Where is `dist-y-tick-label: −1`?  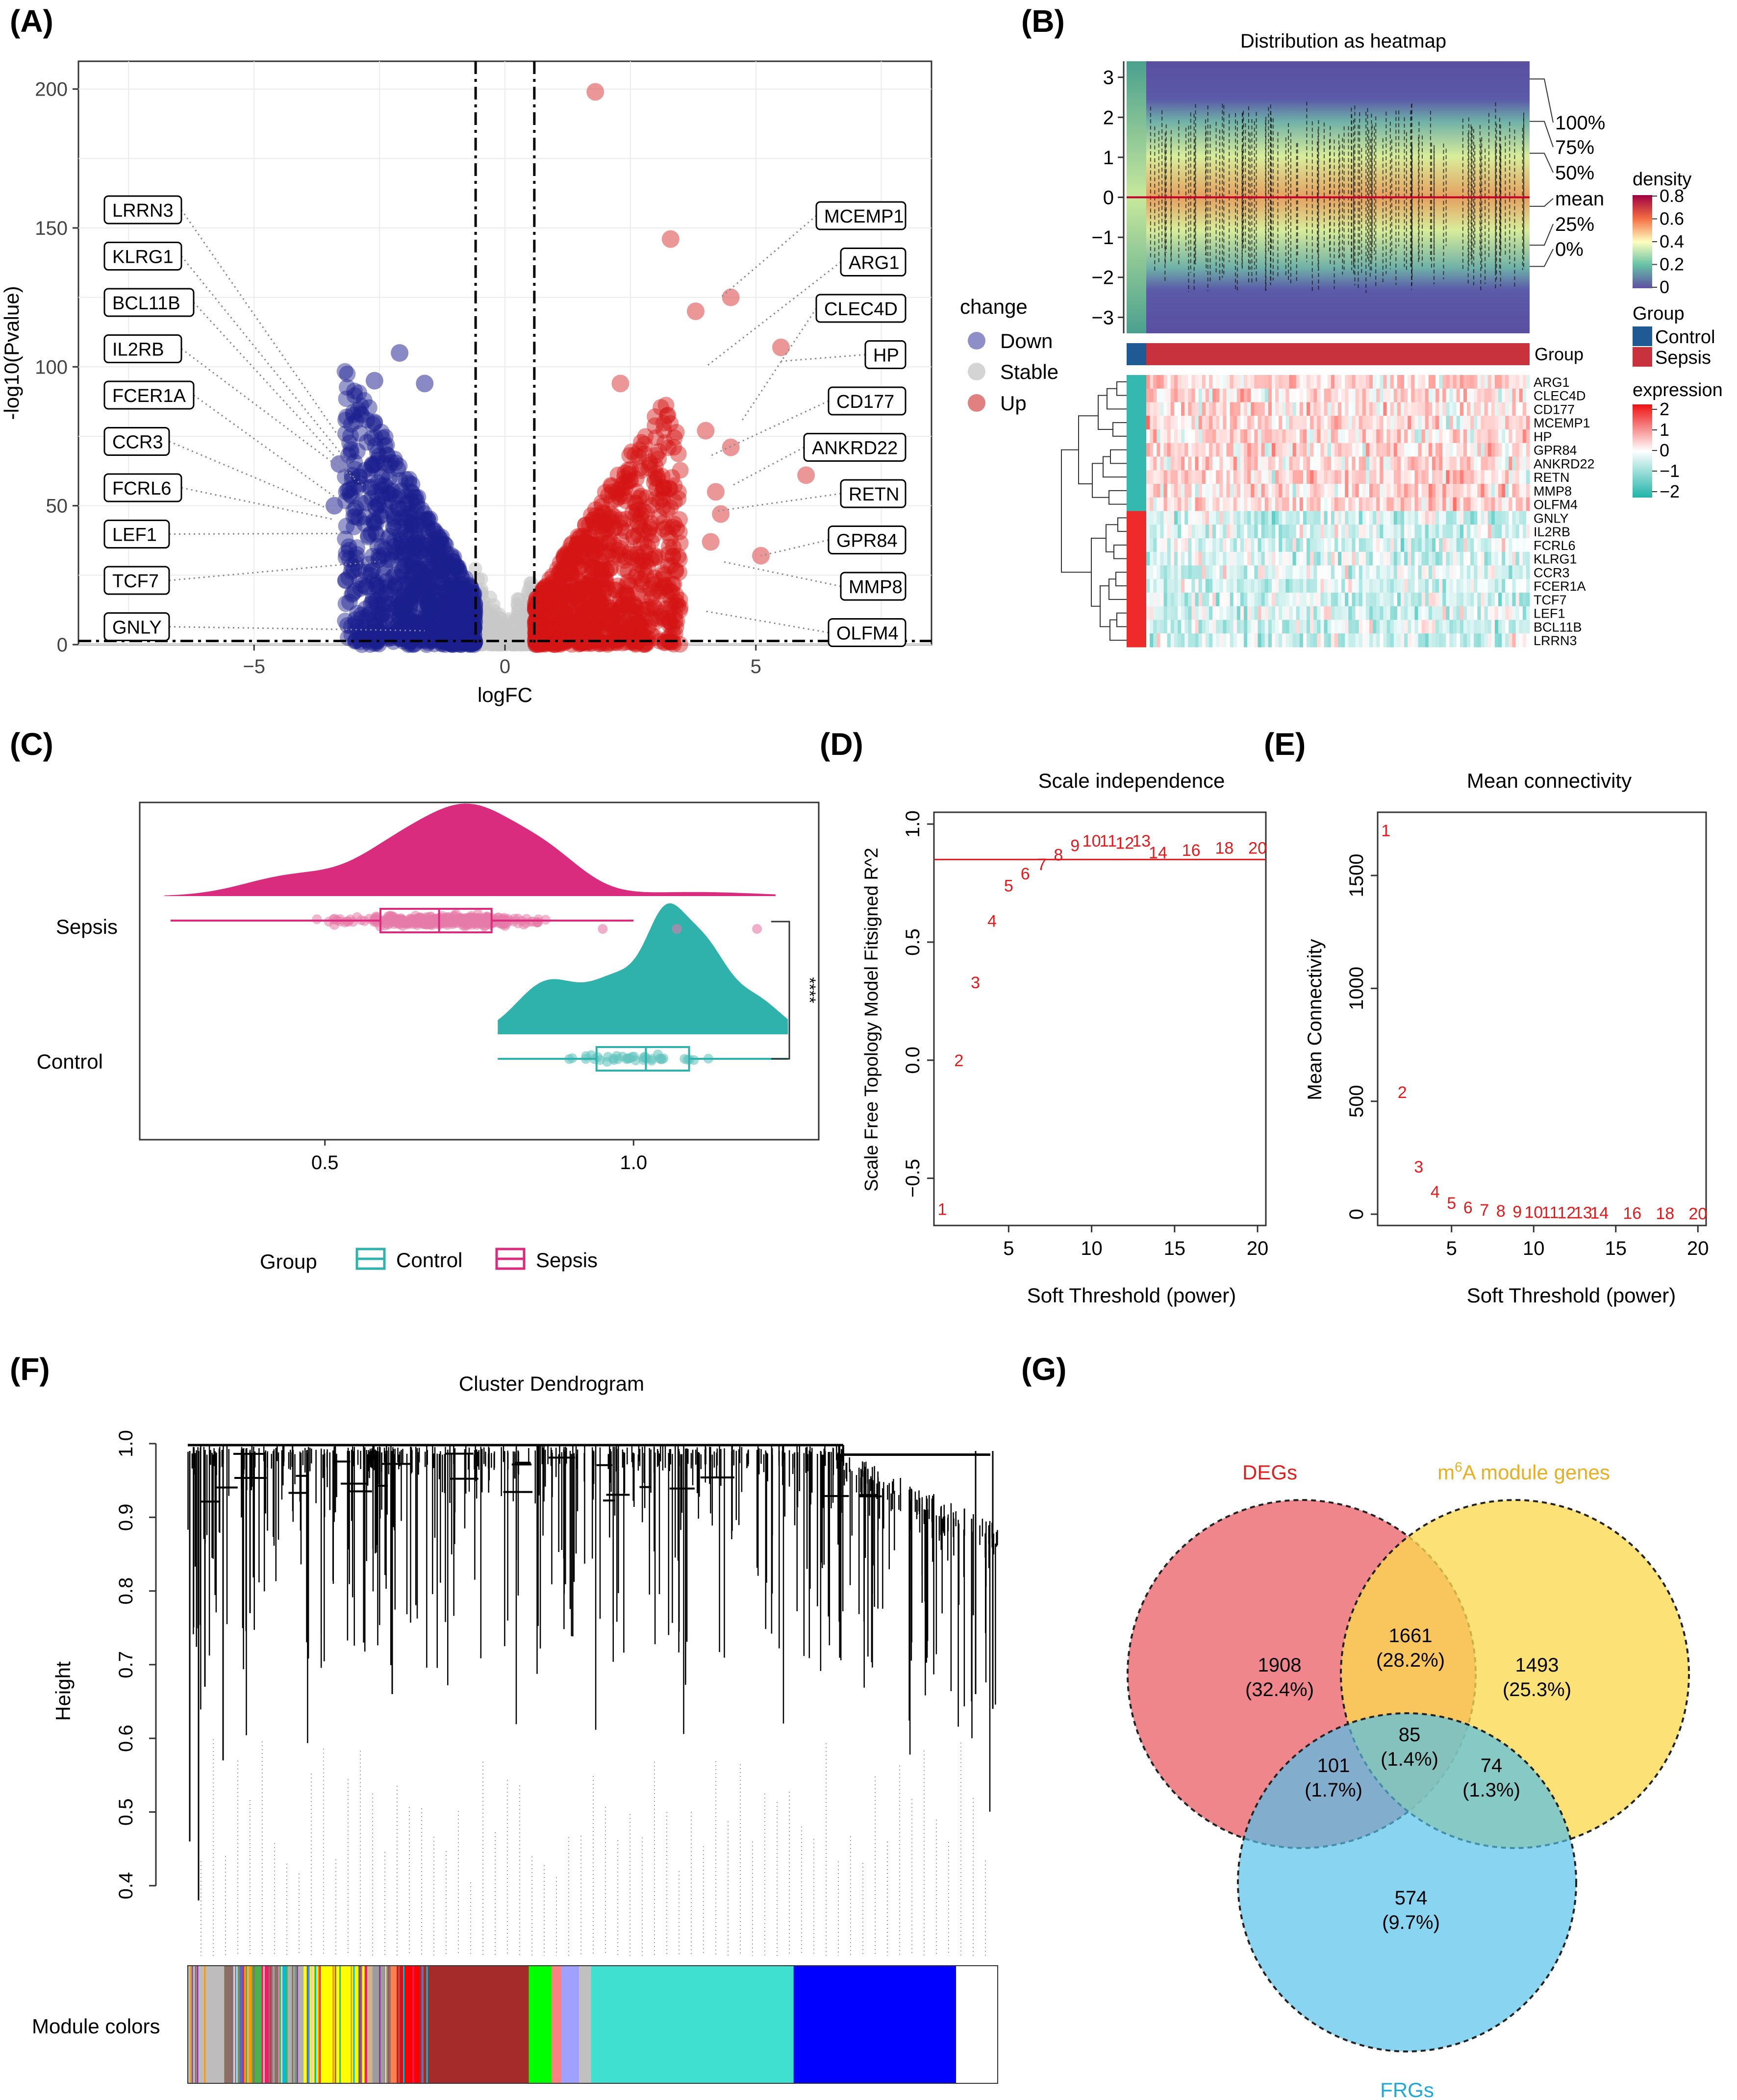 dist-y-tick-label: −1 is located at coordinates (1102, 238).